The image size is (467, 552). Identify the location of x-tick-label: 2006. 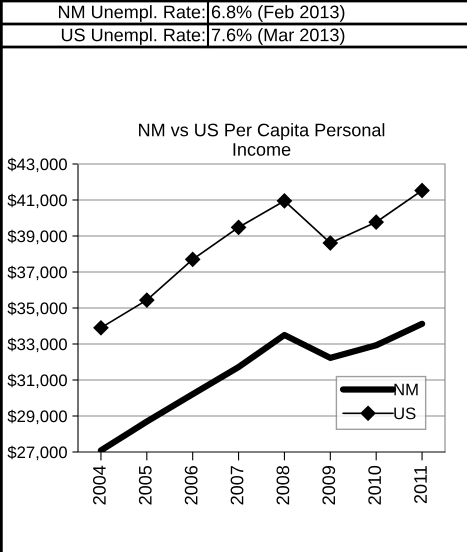
(191, 485).